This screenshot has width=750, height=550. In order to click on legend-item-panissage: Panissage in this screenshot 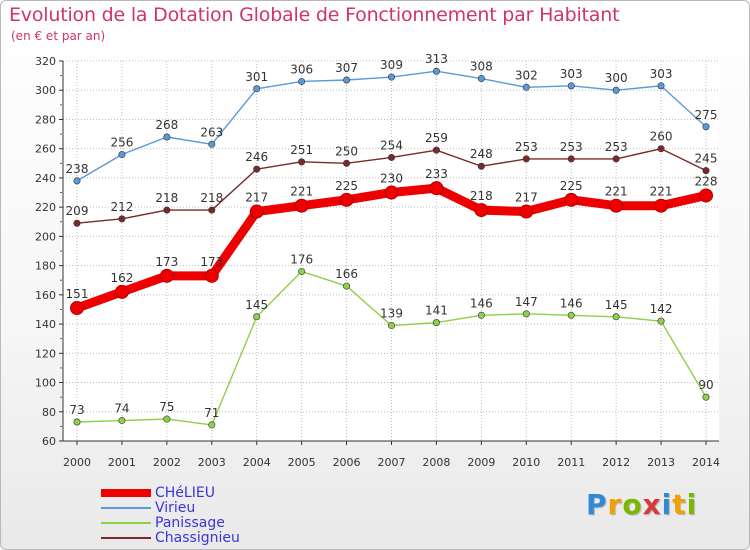, I will do `click(211, 523)`.